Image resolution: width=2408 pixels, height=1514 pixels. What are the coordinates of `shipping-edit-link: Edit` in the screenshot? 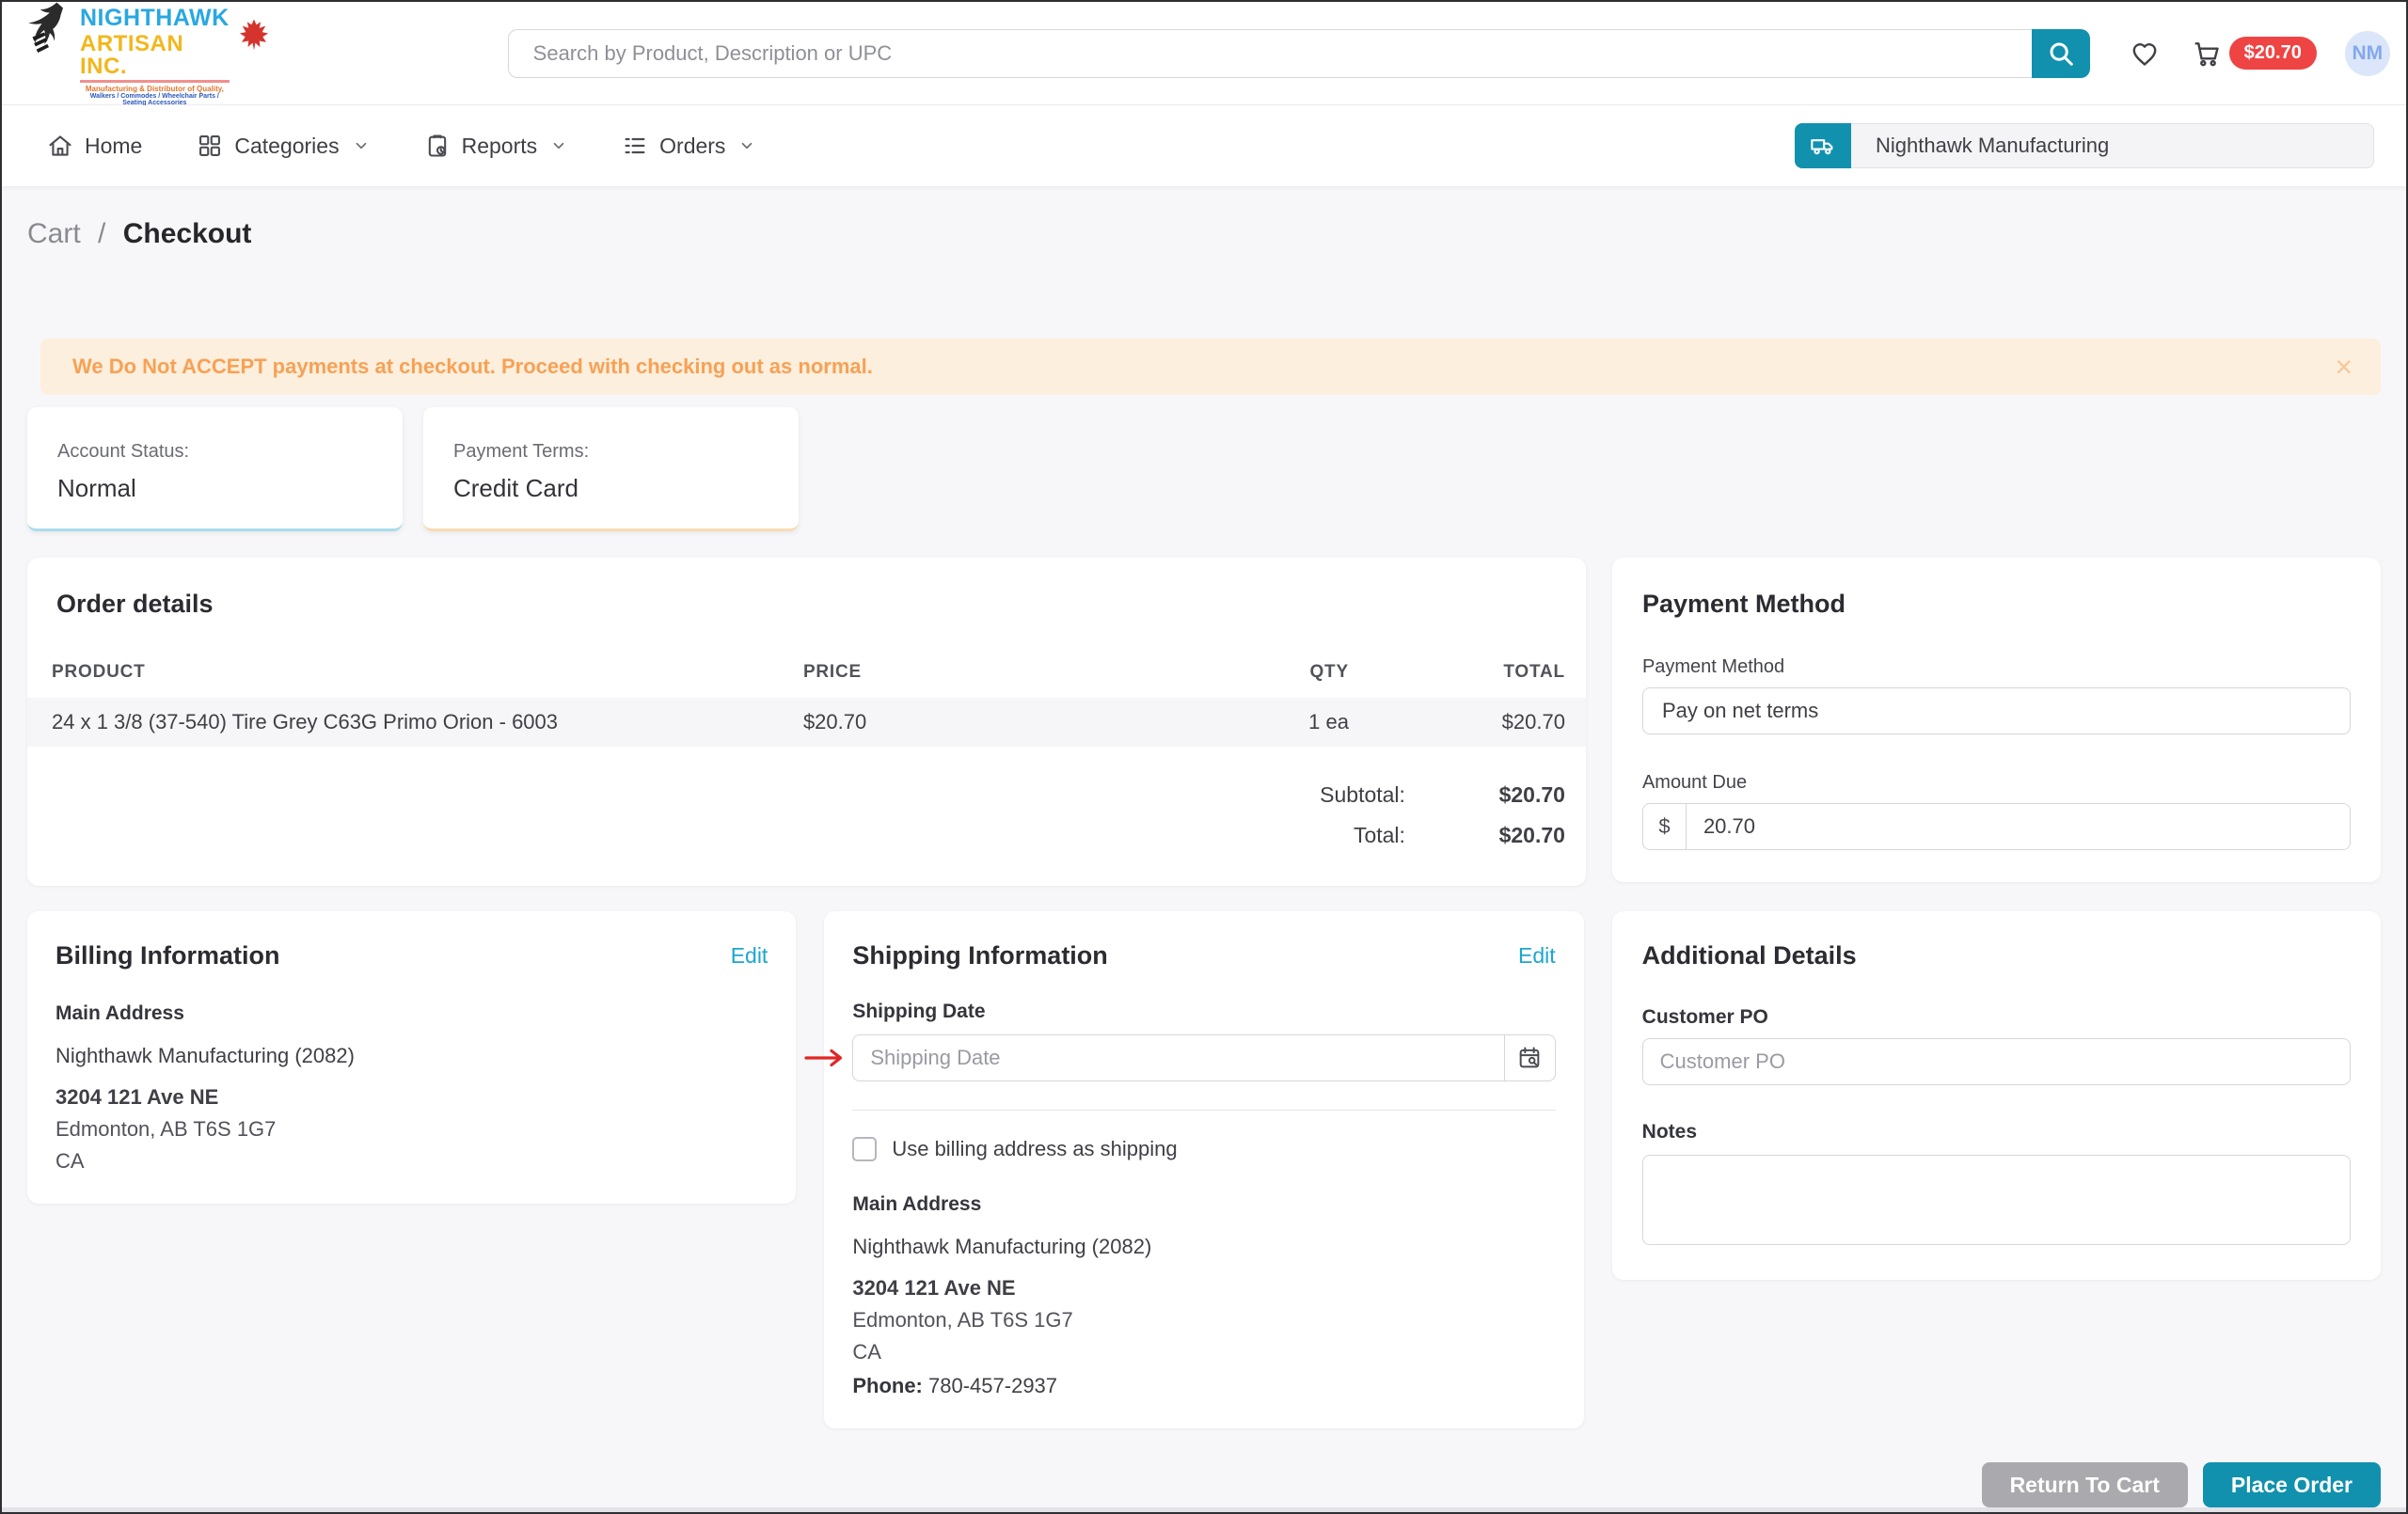 It's located at (1537, 955).